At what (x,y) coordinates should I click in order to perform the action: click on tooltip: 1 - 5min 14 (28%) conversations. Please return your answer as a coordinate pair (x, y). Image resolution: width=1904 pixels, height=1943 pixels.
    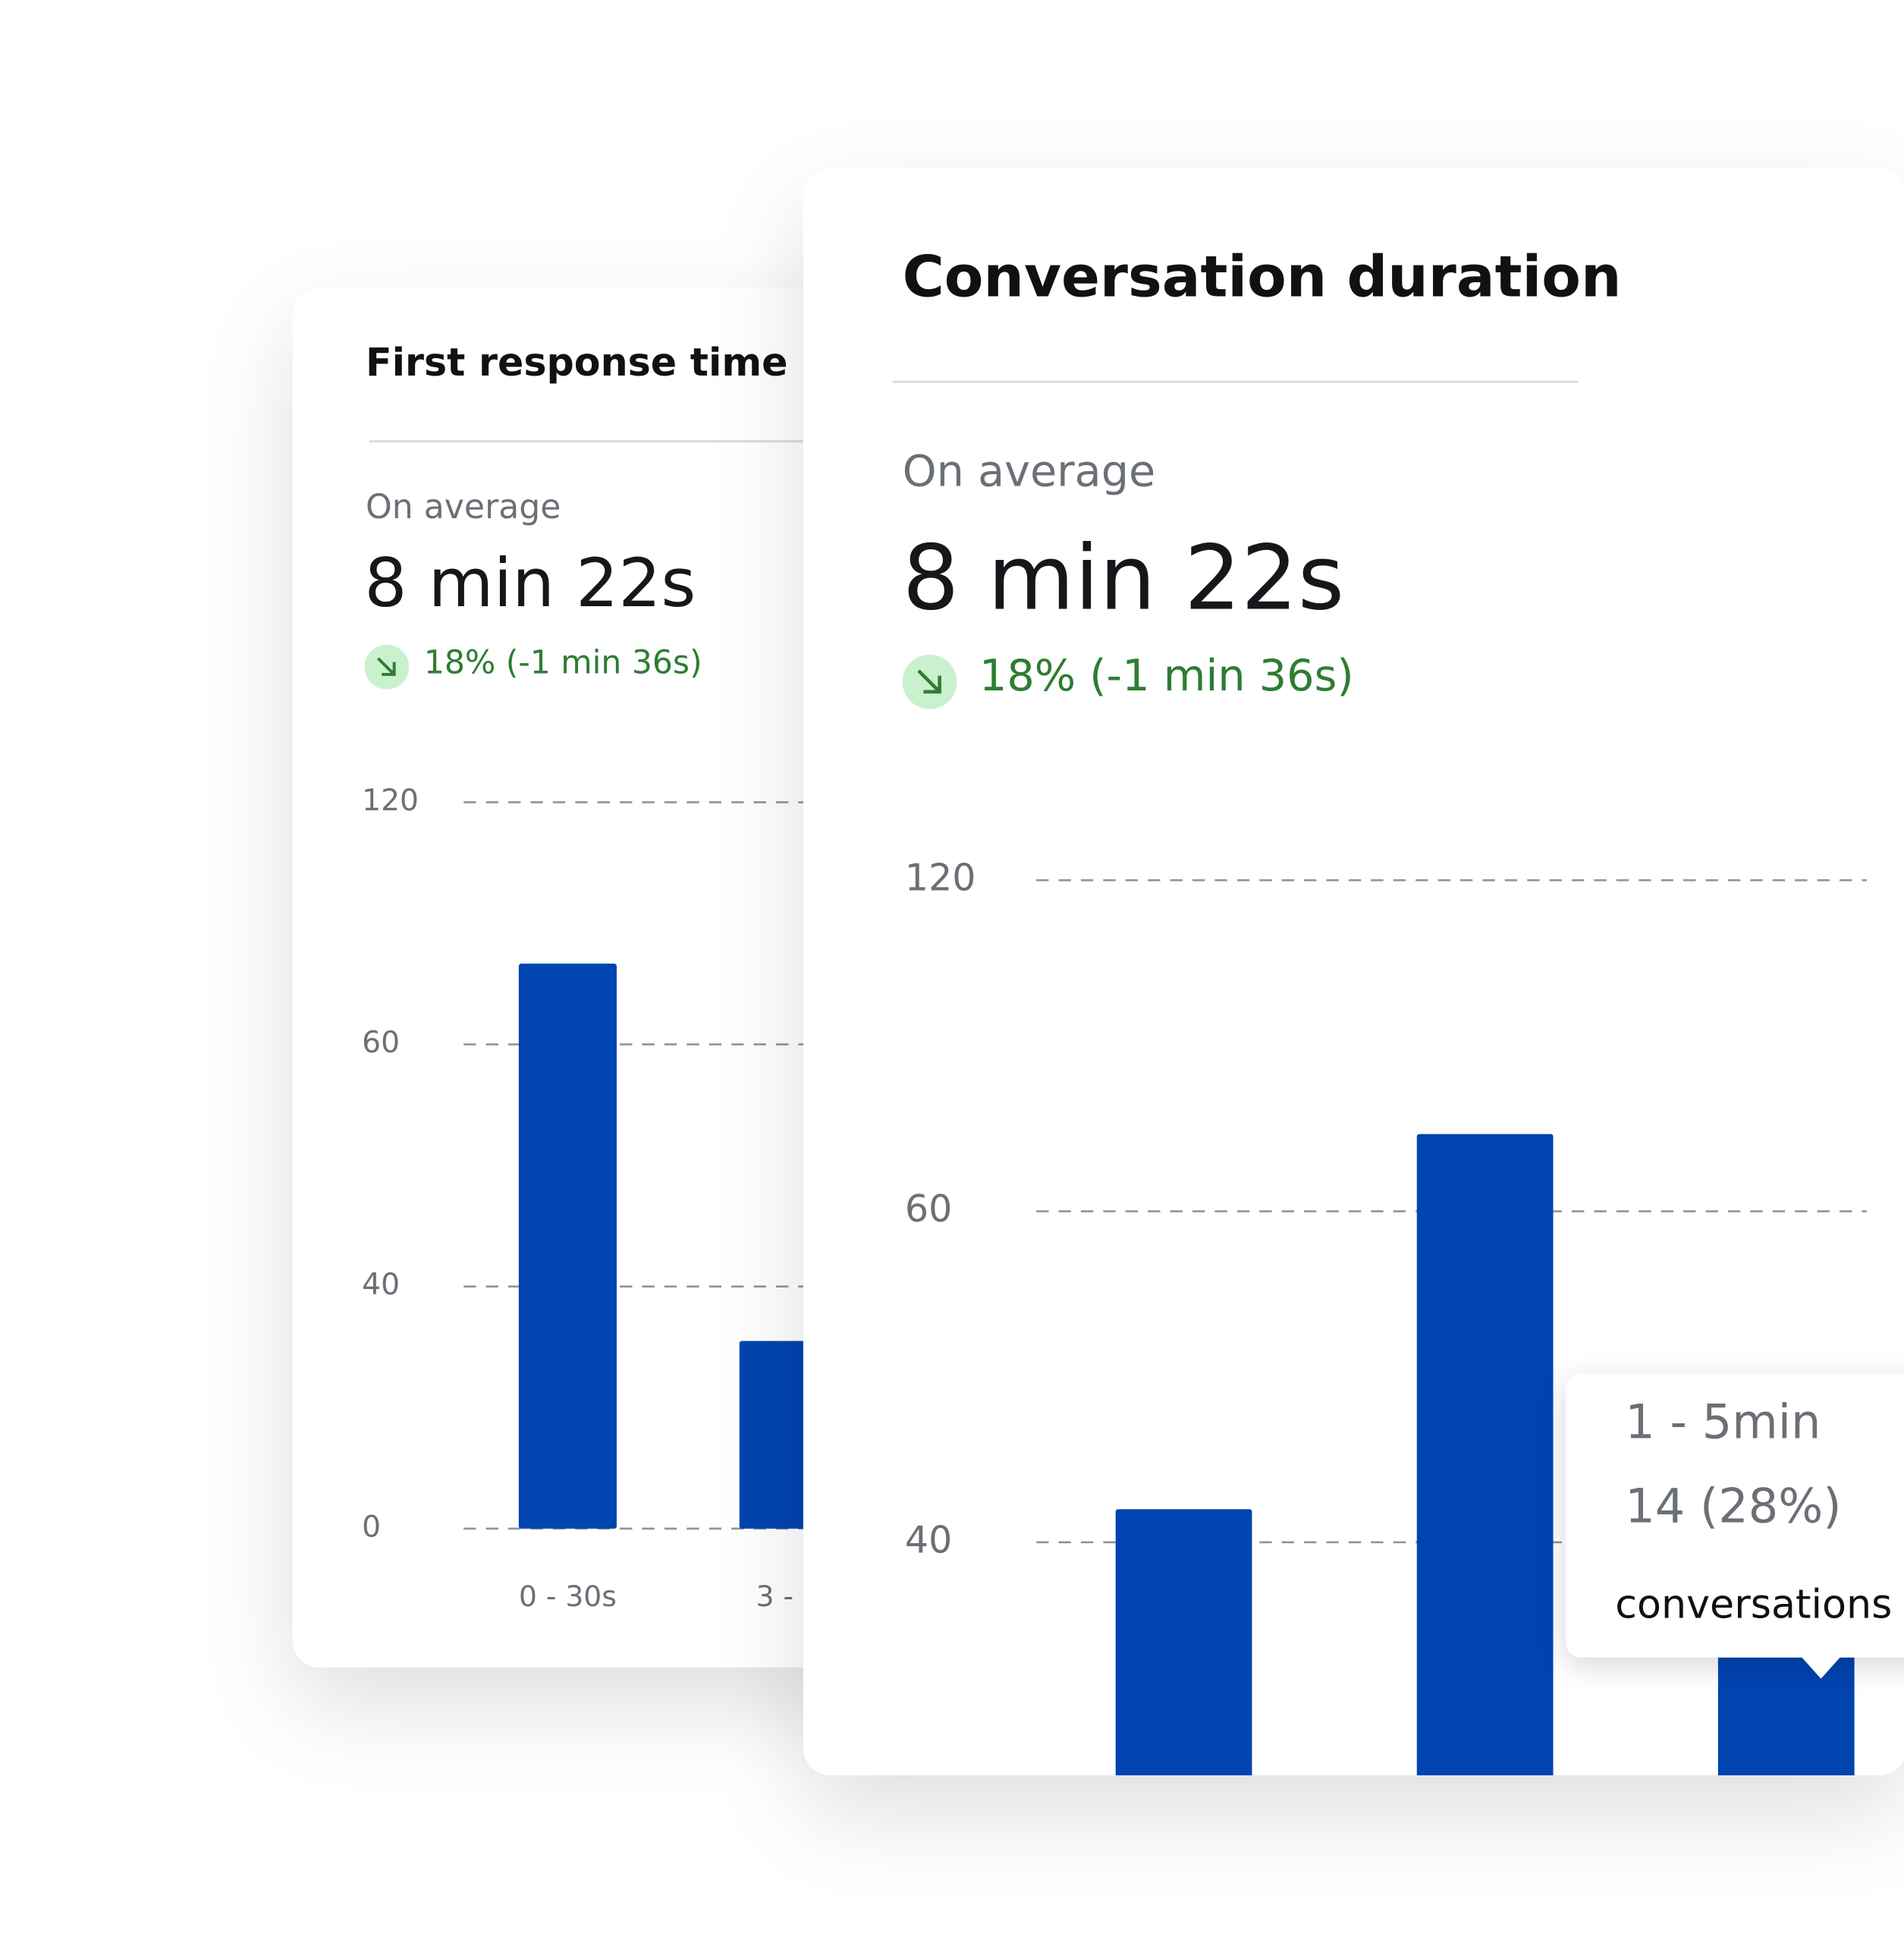
    Looking at the image, I should click on (1734, 1526).